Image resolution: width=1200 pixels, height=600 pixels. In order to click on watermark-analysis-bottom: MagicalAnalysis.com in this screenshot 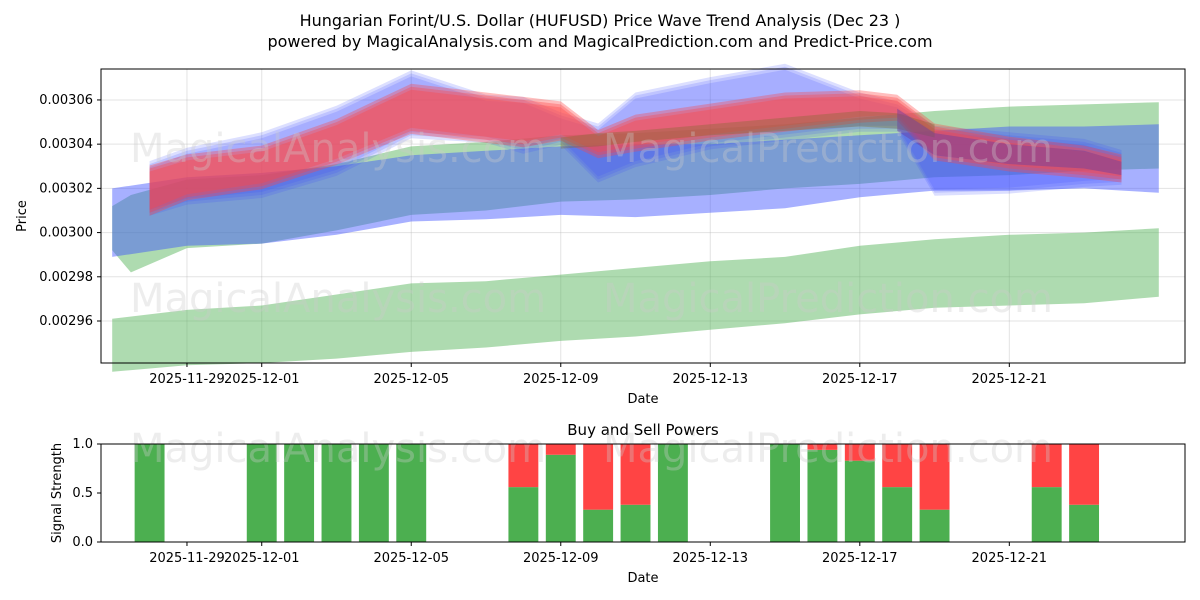, I will do `click(338, 449)`.